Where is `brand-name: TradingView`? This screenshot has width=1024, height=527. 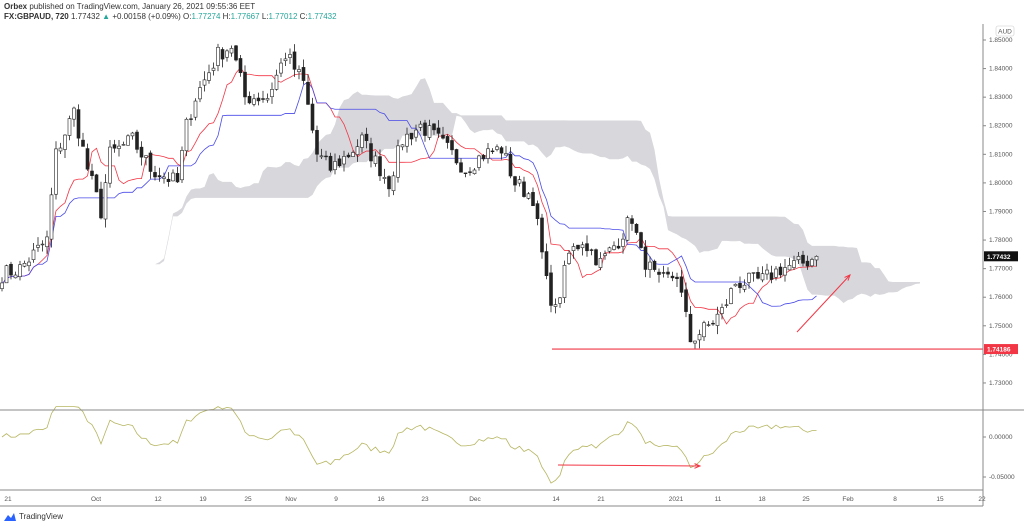 brand-name: TradingView is located at coordinates (41, 516).